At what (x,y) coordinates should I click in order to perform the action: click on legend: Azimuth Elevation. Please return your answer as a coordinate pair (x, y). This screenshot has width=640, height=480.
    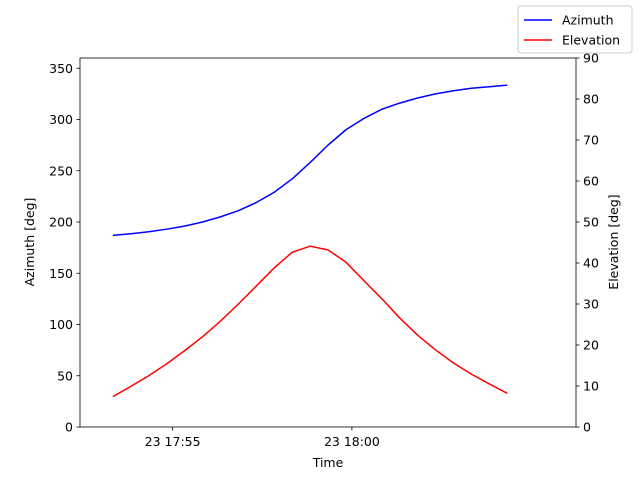
    Looking at the image, I should click on (575, 29).